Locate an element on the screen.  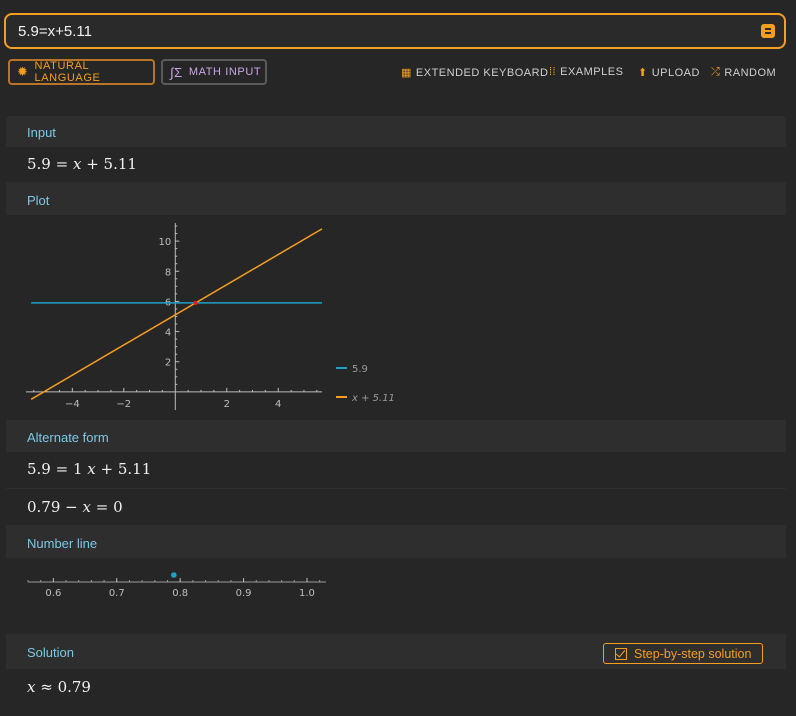
step-by-step-label: Step-by-step solution is located at coordinates (693, 653).